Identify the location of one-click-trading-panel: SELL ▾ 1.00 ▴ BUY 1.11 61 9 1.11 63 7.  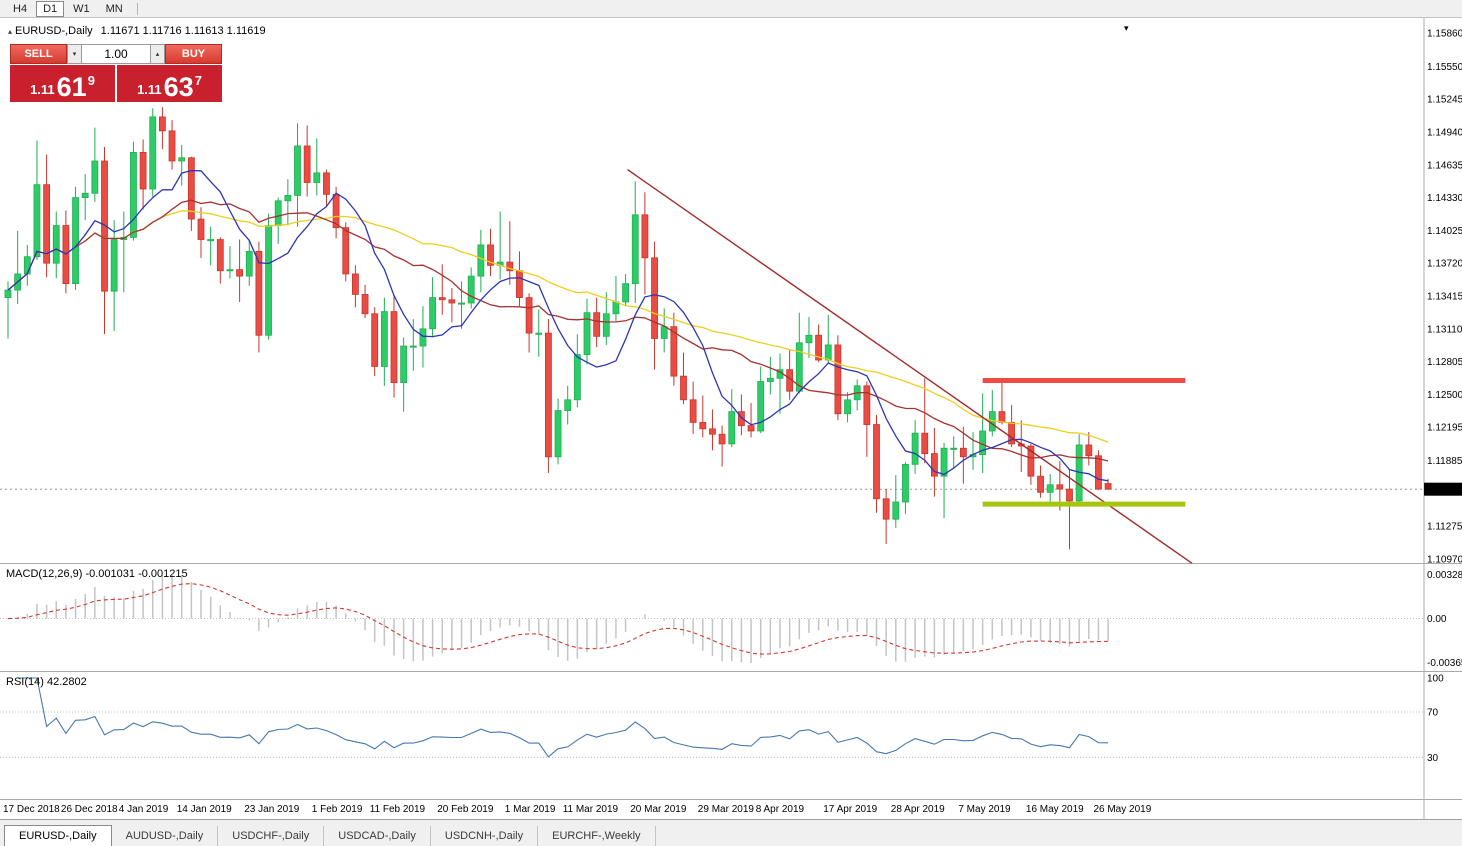
(116, 73).